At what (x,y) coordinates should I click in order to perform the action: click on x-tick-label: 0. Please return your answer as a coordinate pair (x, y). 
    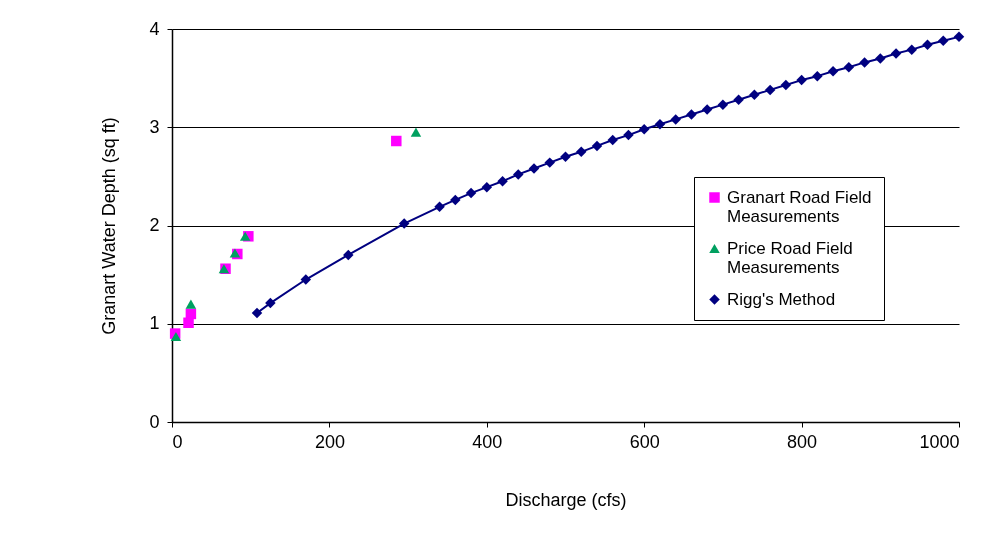
    Looking at the image, I should click on (177, 441).